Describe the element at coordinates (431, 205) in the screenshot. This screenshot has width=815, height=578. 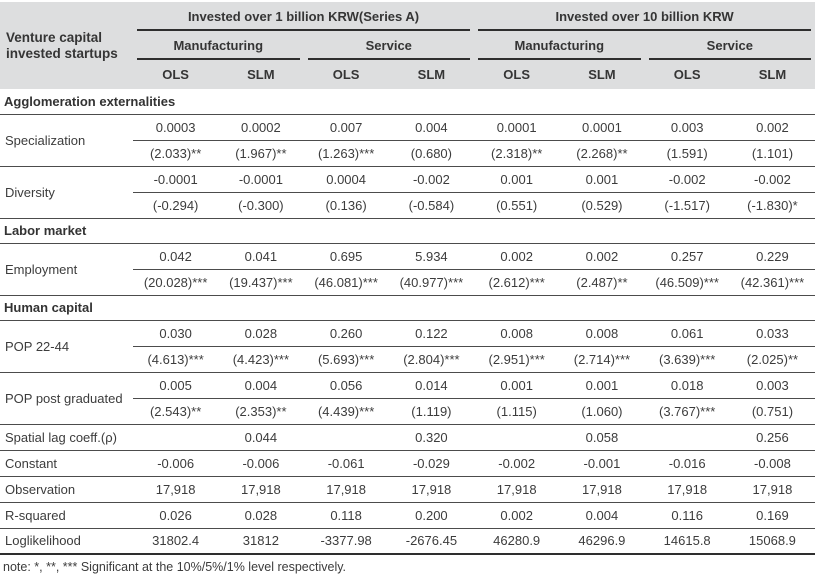
I see `value-cell: (-0.584)` at that location.